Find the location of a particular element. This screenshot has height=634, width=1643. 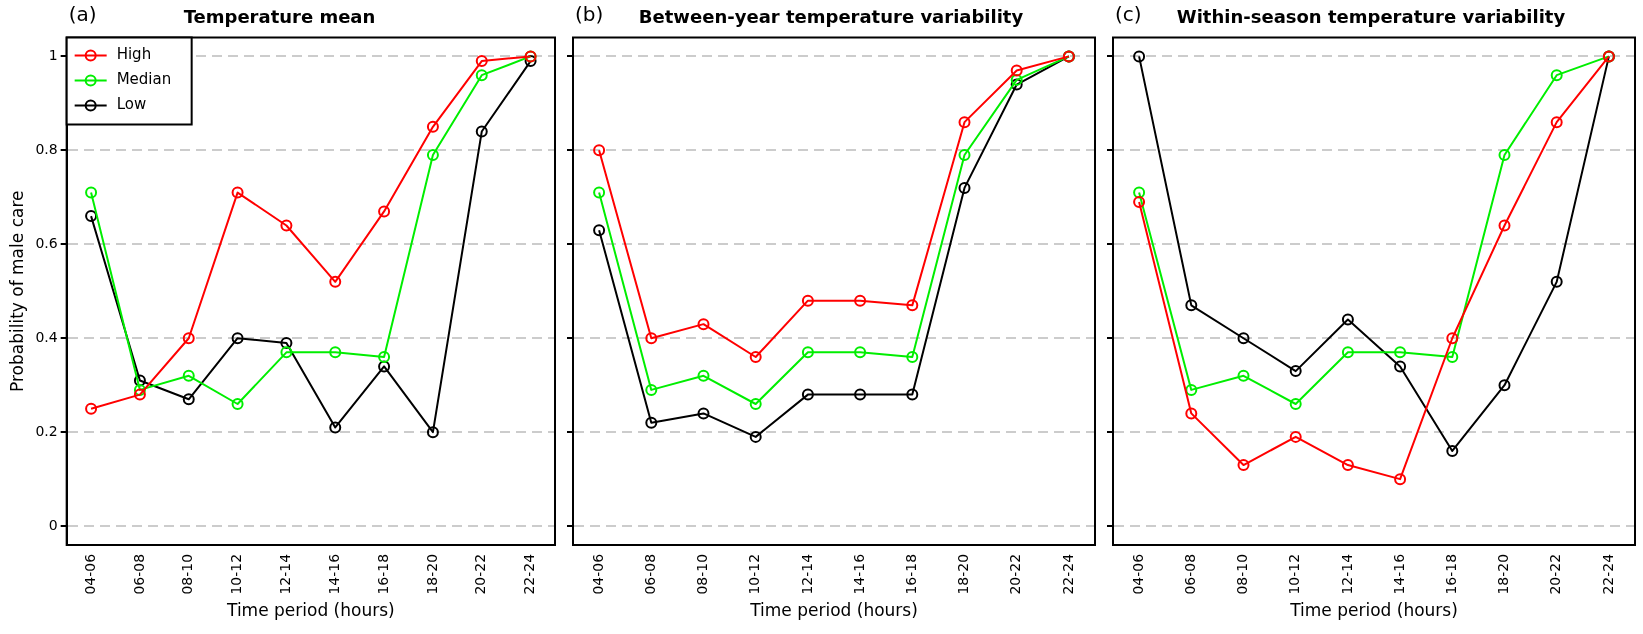

legend-label: High is located at coordinates (134, 54).